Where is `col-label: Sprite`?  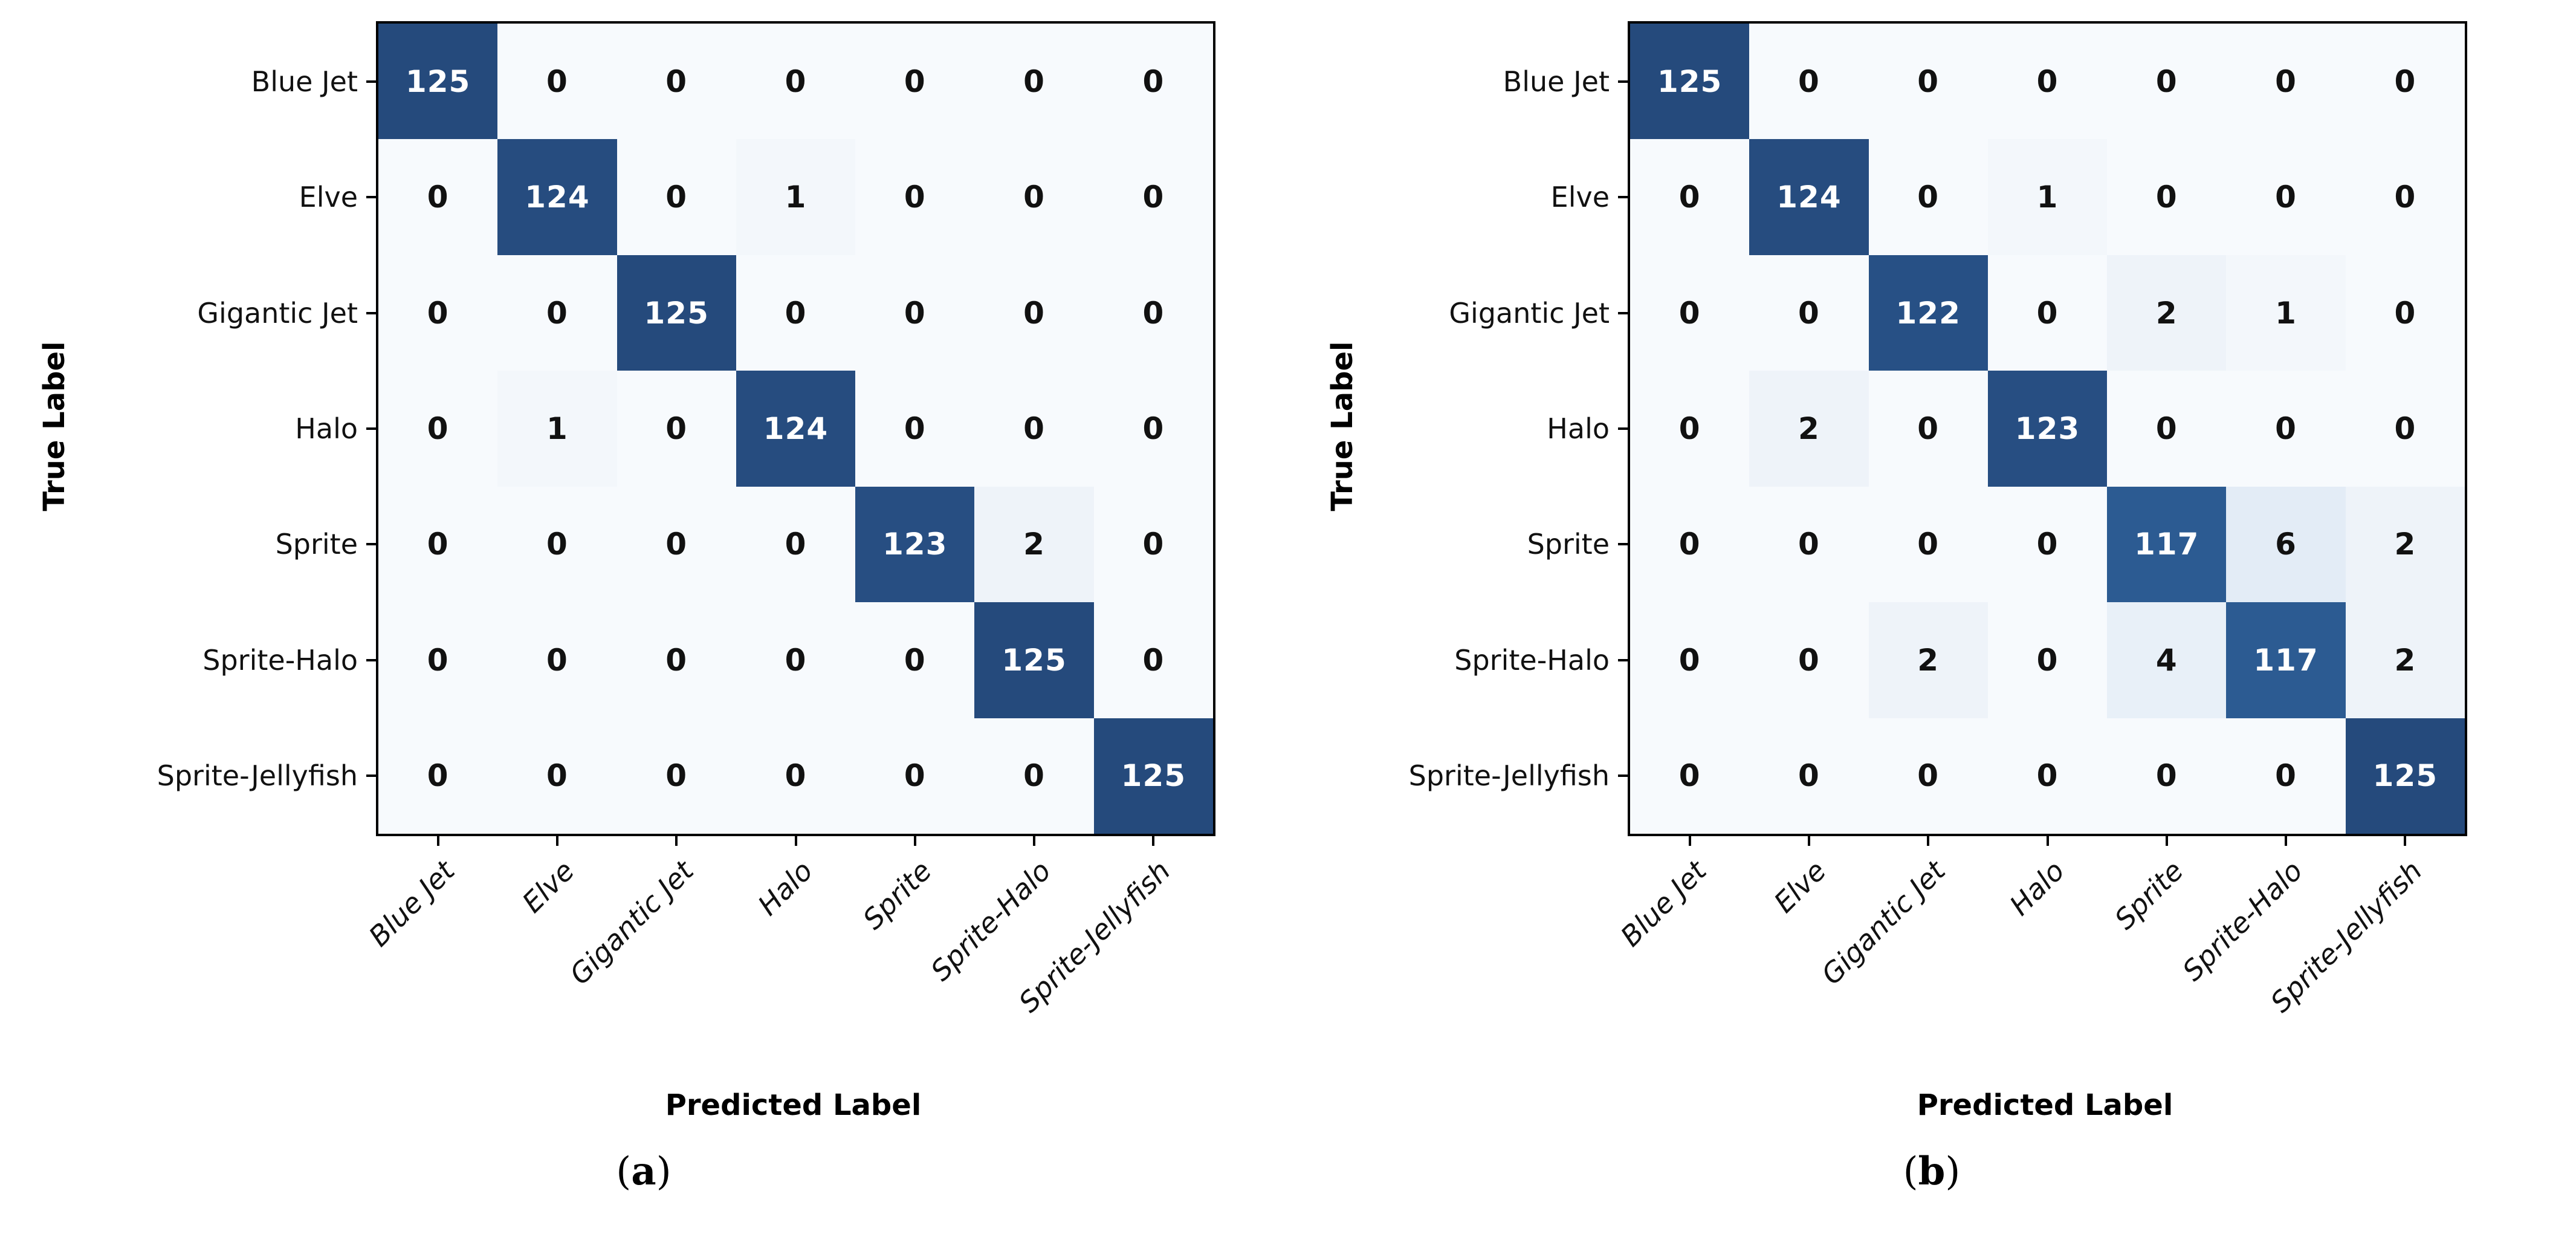 col-label: Sprite is located at coordinates (2149, 895).